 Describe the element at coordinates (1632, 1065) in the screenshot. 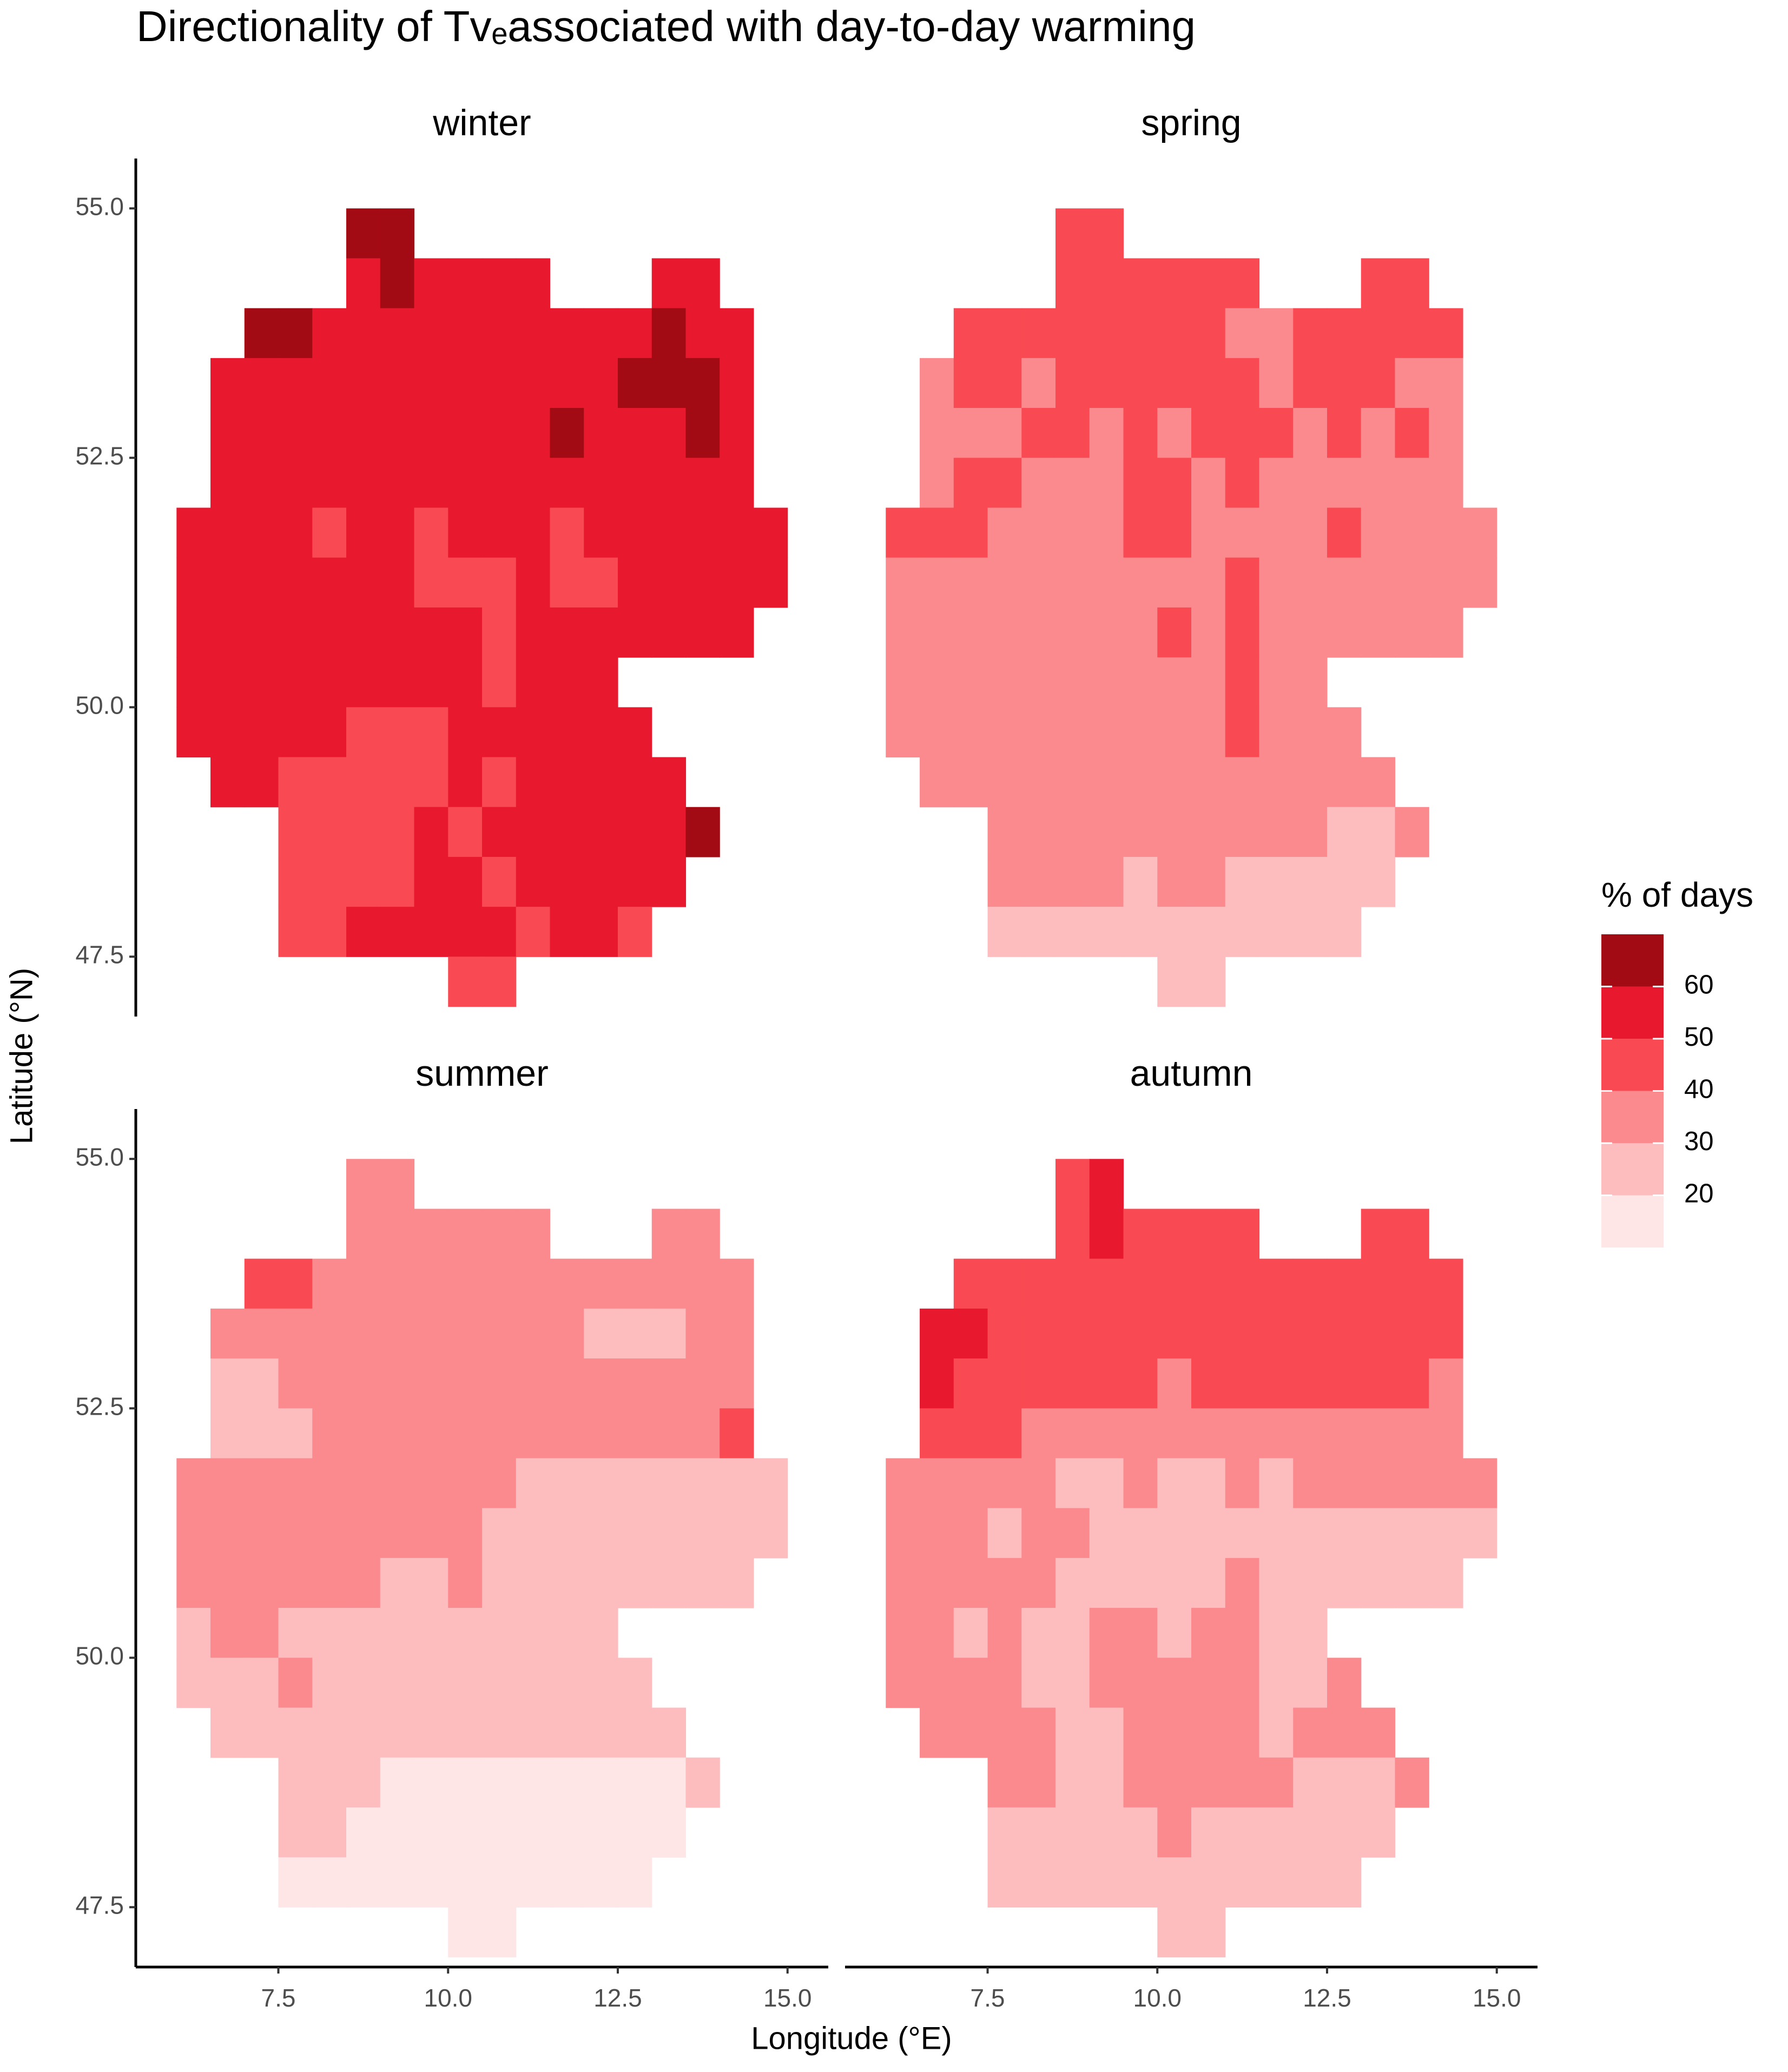

I see `legend-swatch` at that location.